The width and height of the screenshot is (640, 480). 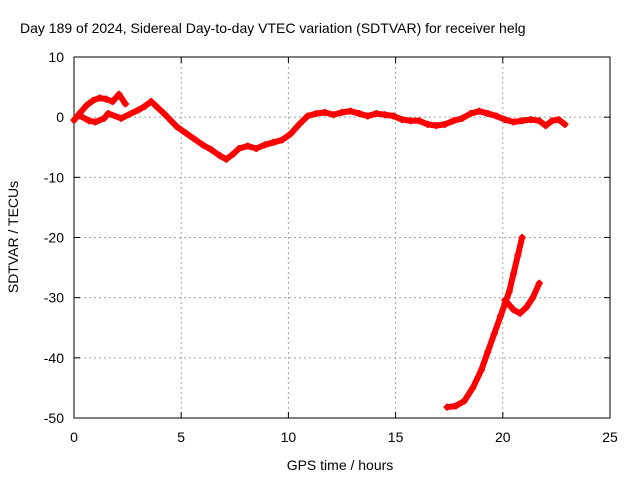 What do you see at coordinates (289, 437) in the screenshot?
I see `x-tick-label: 10` at bounding box center [289, 437].